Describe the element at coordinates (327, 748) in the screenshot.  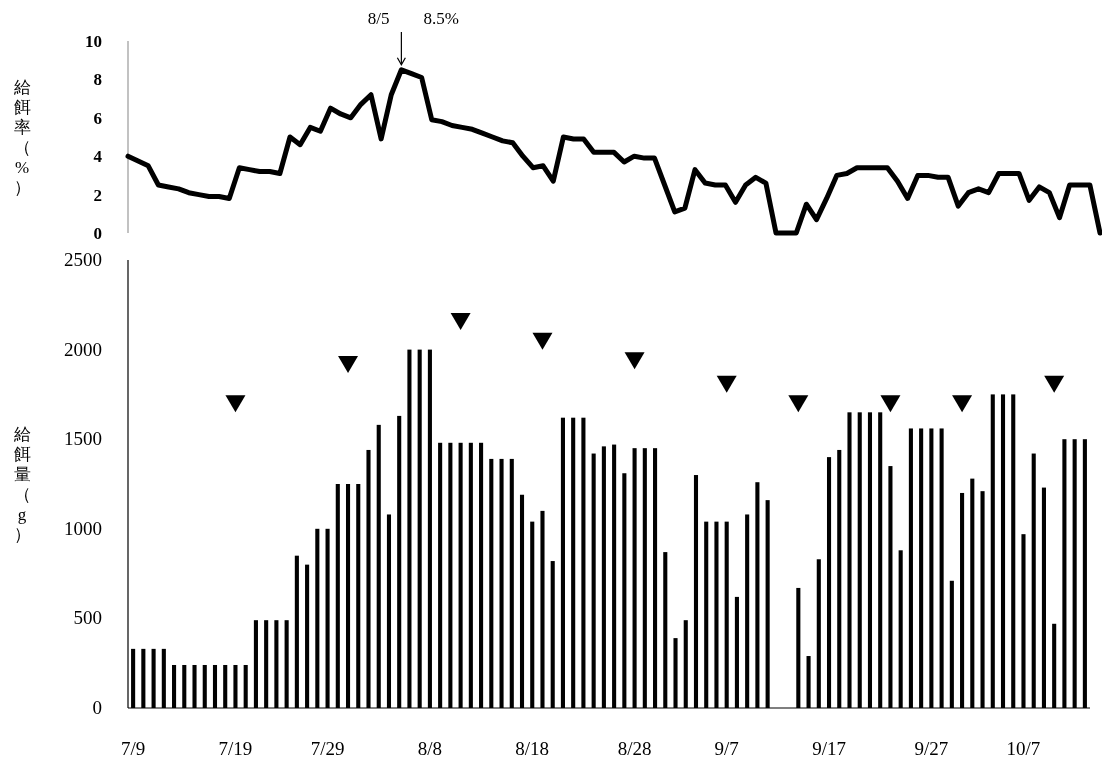
I see `x-tick-label: 7/29` at that location.